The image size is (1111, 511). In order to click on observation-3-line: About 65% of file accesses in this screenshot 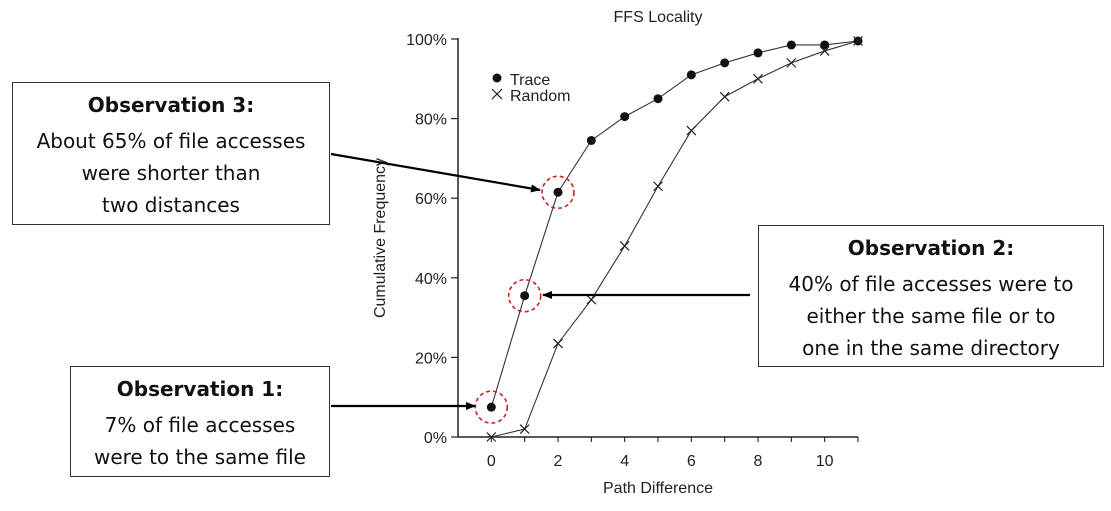, I will do `click(171, 141)`.